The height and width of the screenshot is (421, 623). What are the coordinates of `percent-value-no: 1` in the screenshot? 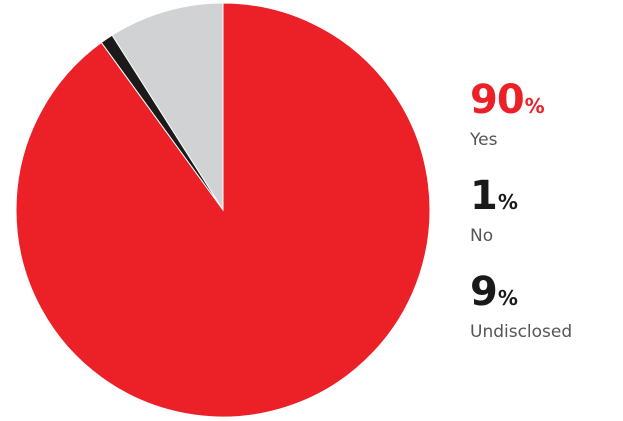 It's located at (484, 196).